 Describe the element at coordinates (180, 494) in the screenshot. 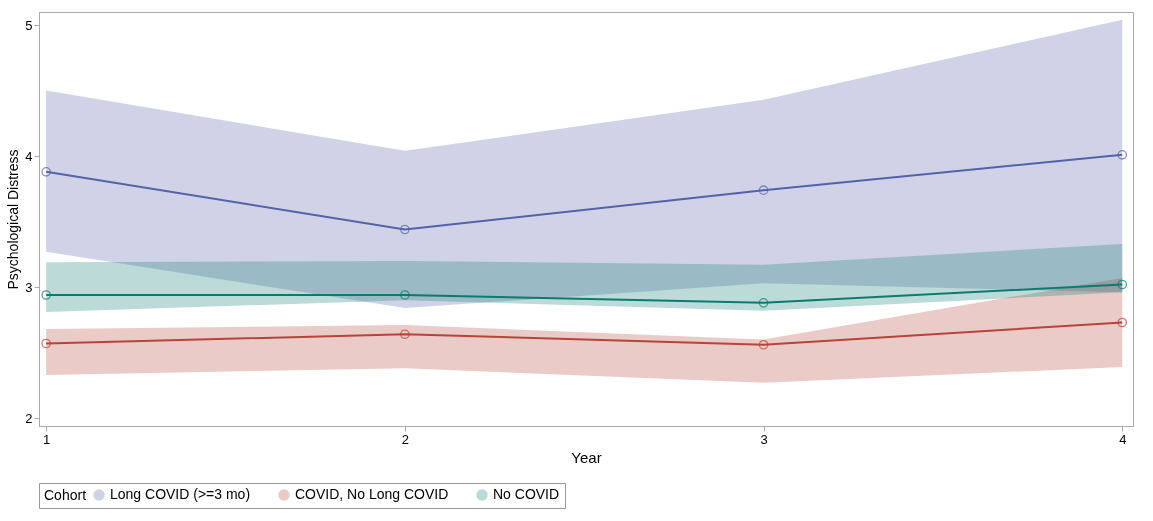

I see `legend-label: Long COVID (>=3 mo)` at that location.